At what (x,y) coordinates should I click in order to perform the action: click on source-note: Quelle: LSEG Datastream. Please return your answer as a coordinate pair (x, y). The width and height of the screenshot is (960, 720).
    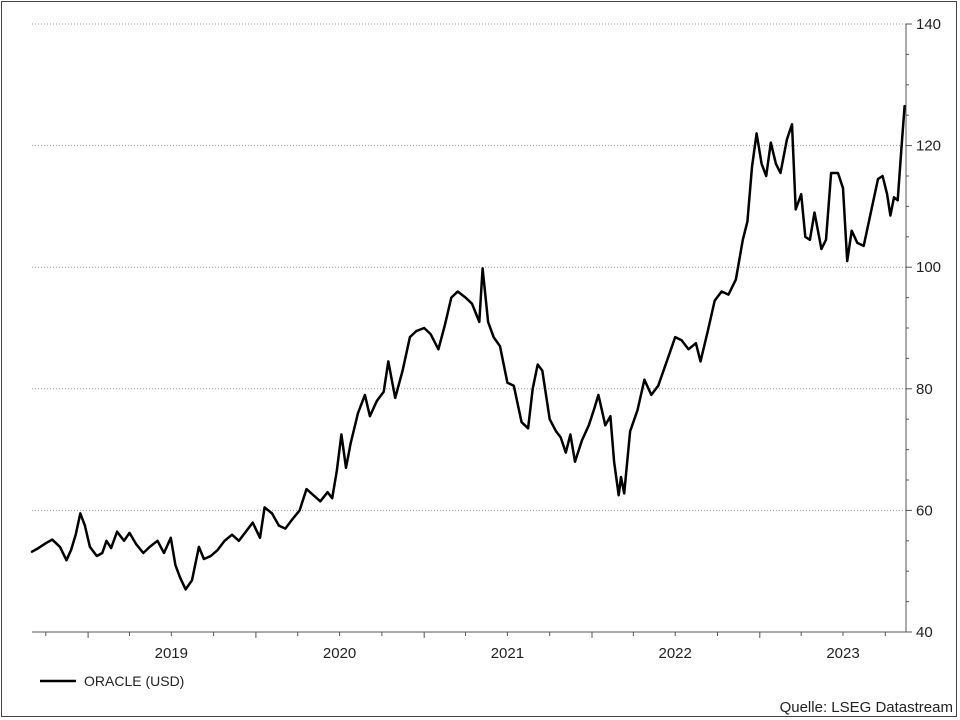
    Looking at the image, I should click on (866, 707).